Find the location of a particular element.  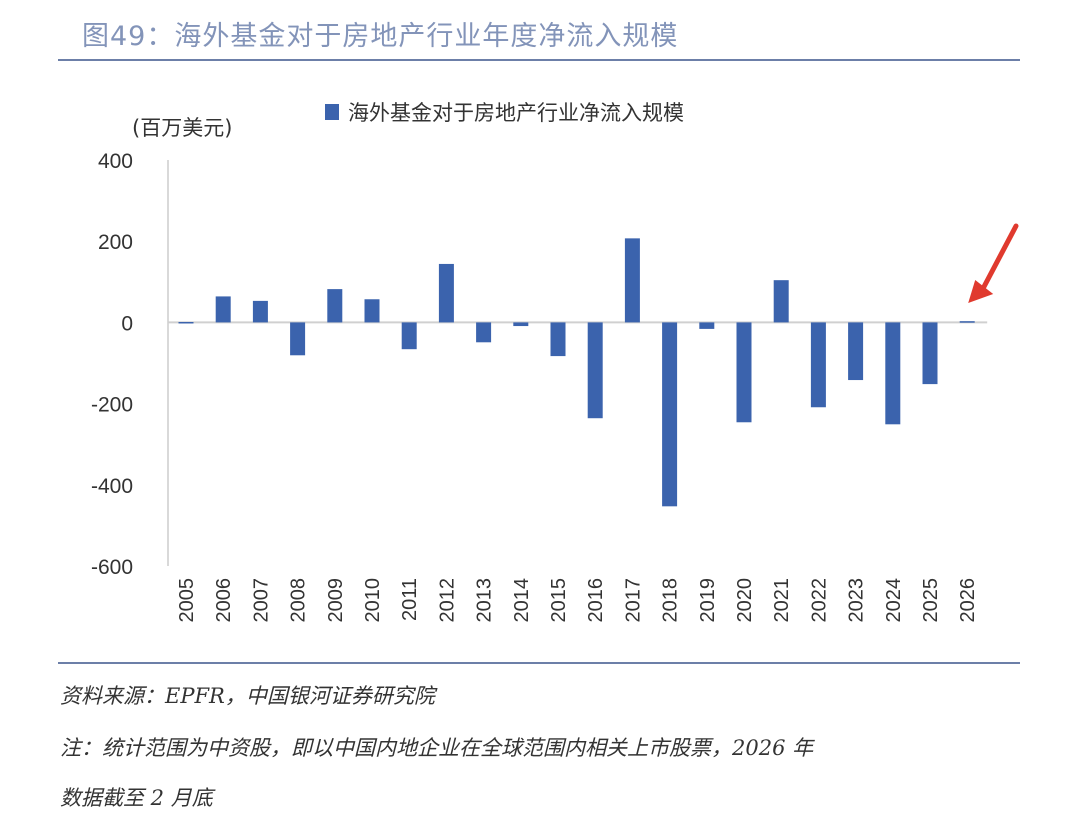

x-tick-label: 2006 is located at coordinates (224, 600).